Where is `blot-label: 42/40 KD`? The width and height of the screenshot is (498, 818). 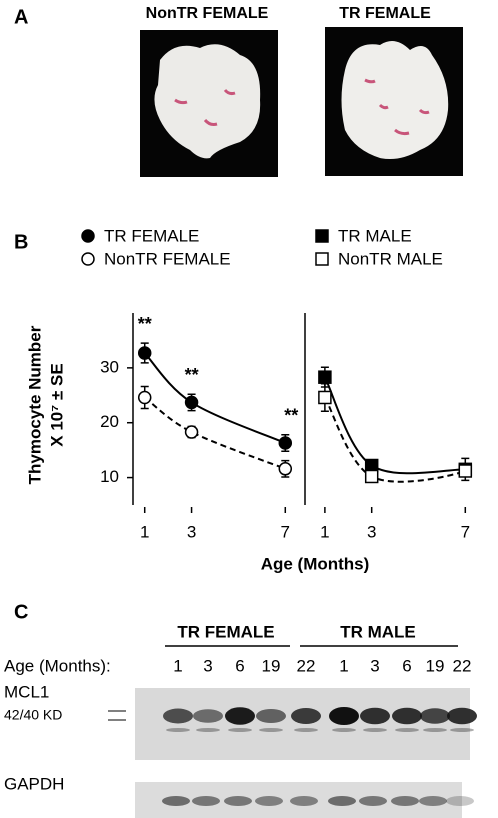
blot-label: 42/40 KD is located at coordinates (33, 715).